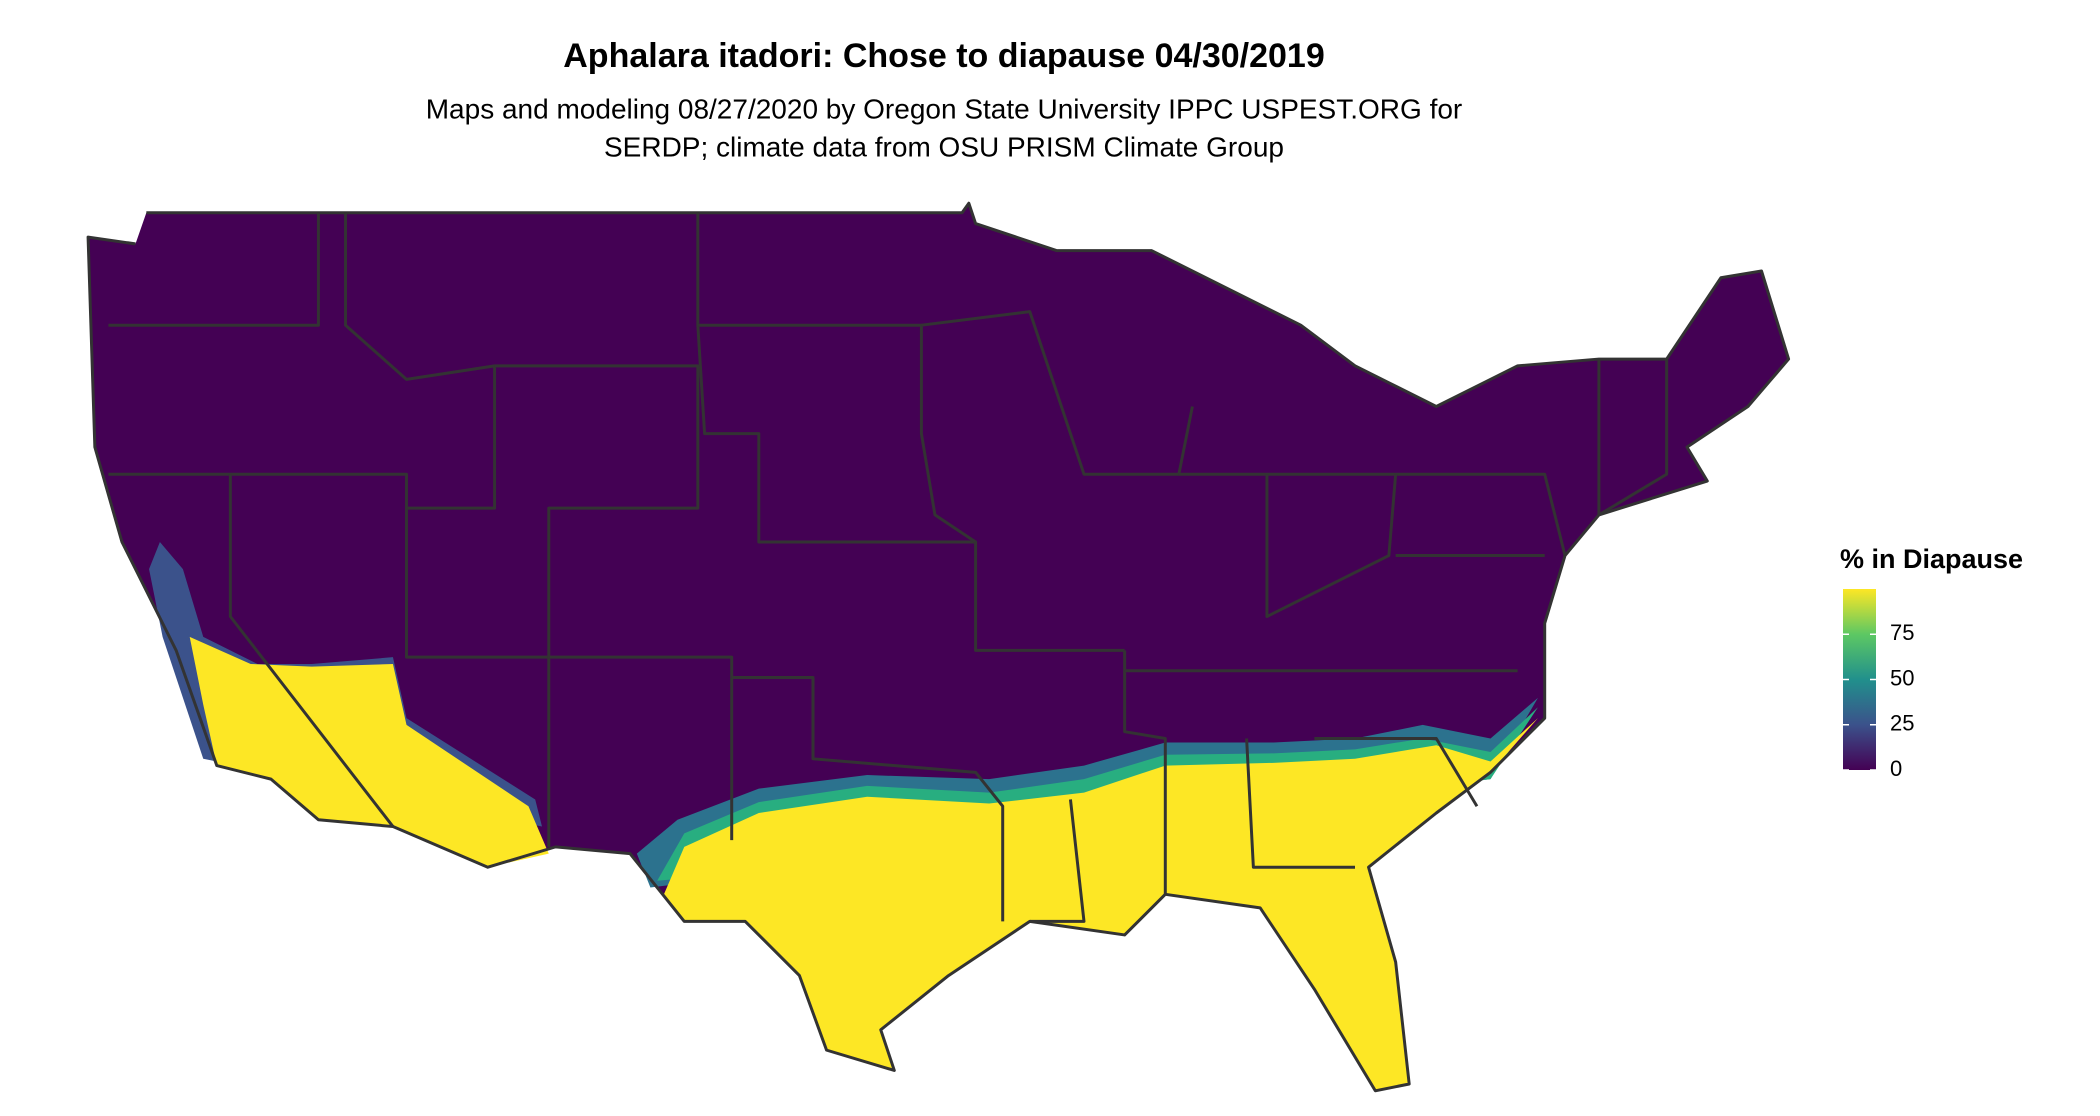 The image size is (2100, 1116). Describe the element at coordinates (1931, 662) in the screenshot. I see `legend: % in Diapause 0 25 50 75` at that location.